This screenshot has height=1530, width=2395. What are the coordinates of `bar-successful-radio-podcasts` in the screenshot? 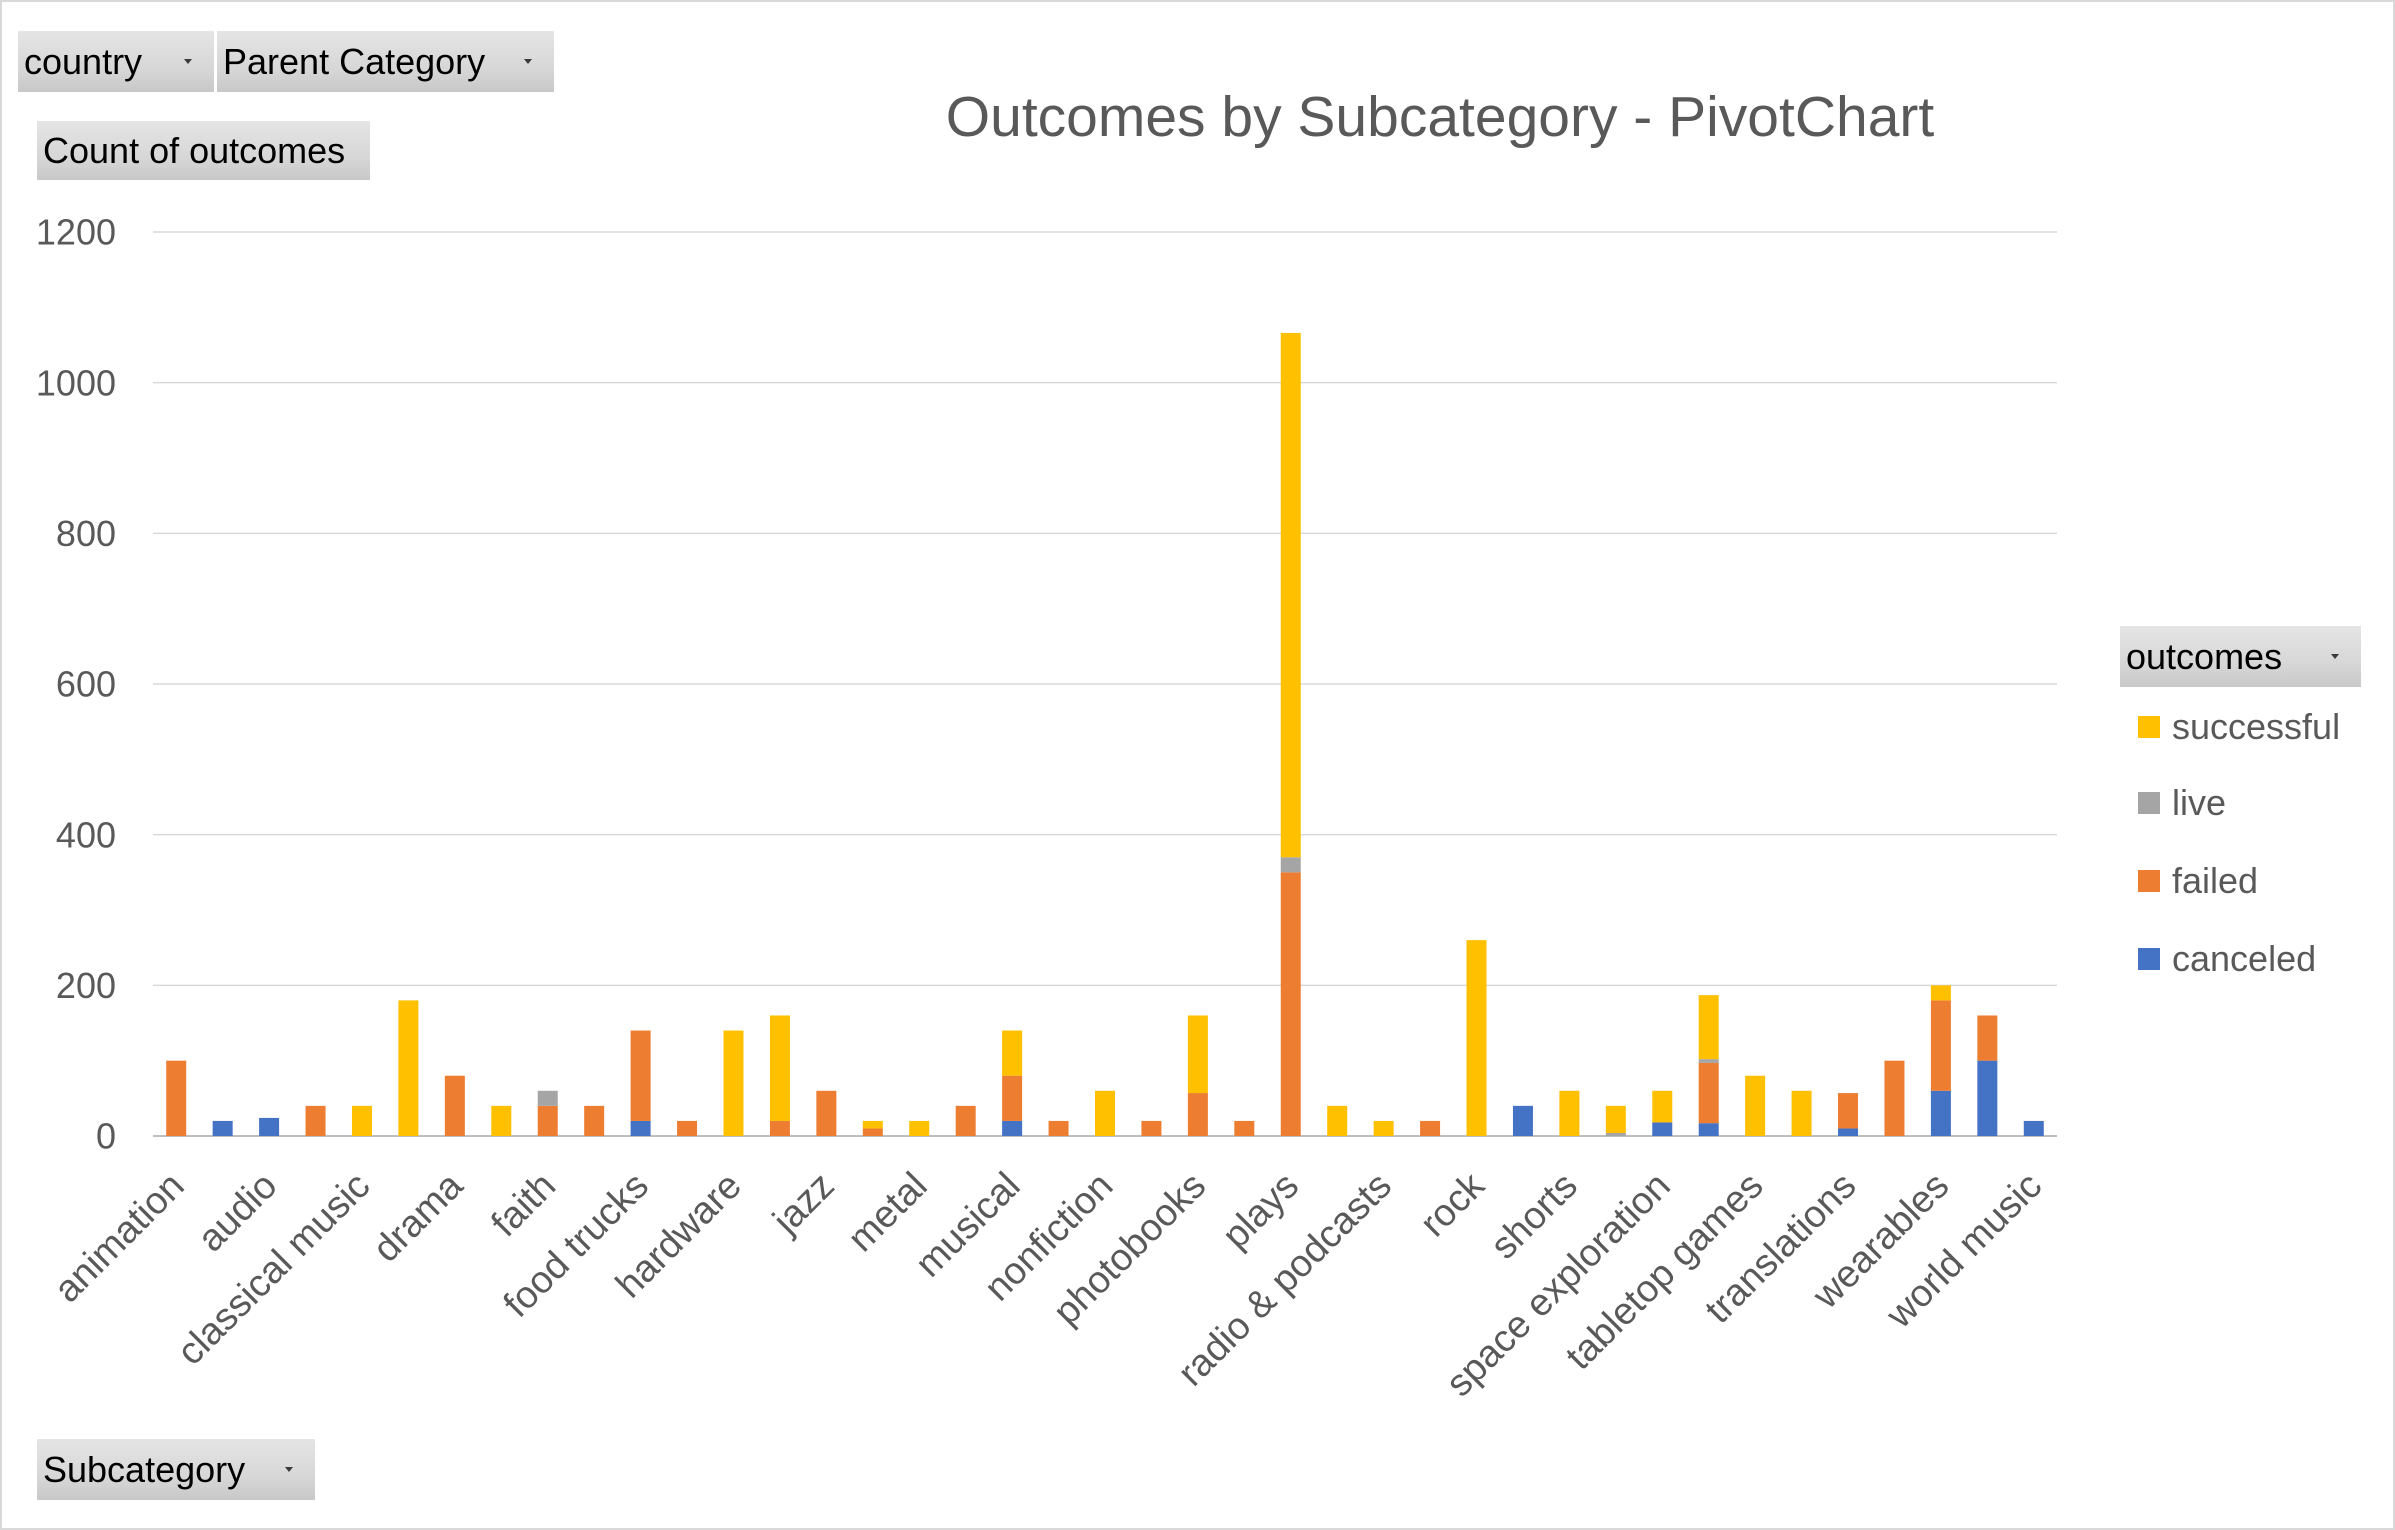 It's located at (1383, 1128).